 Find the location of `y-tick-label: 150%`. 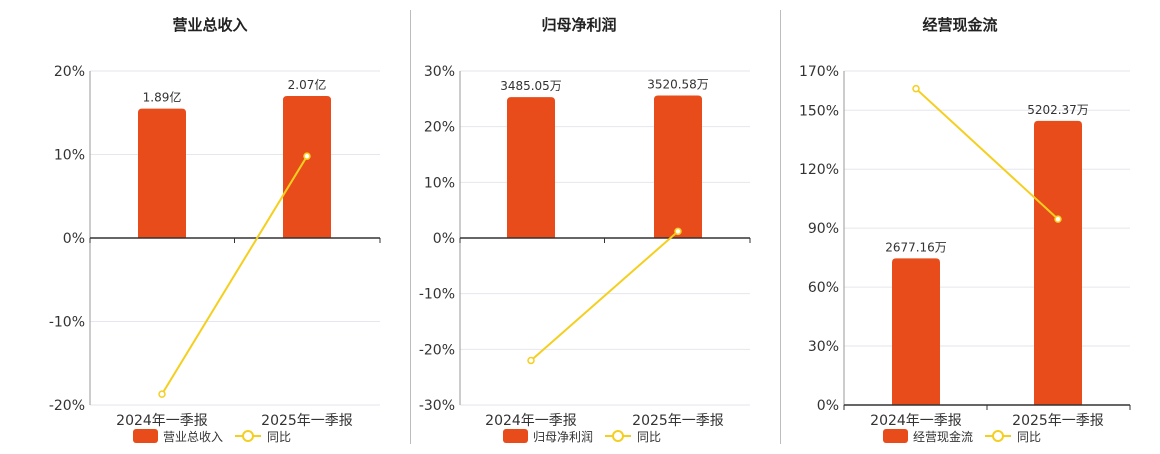

y-tick-label: 150% is located at coordinates (819, 111).